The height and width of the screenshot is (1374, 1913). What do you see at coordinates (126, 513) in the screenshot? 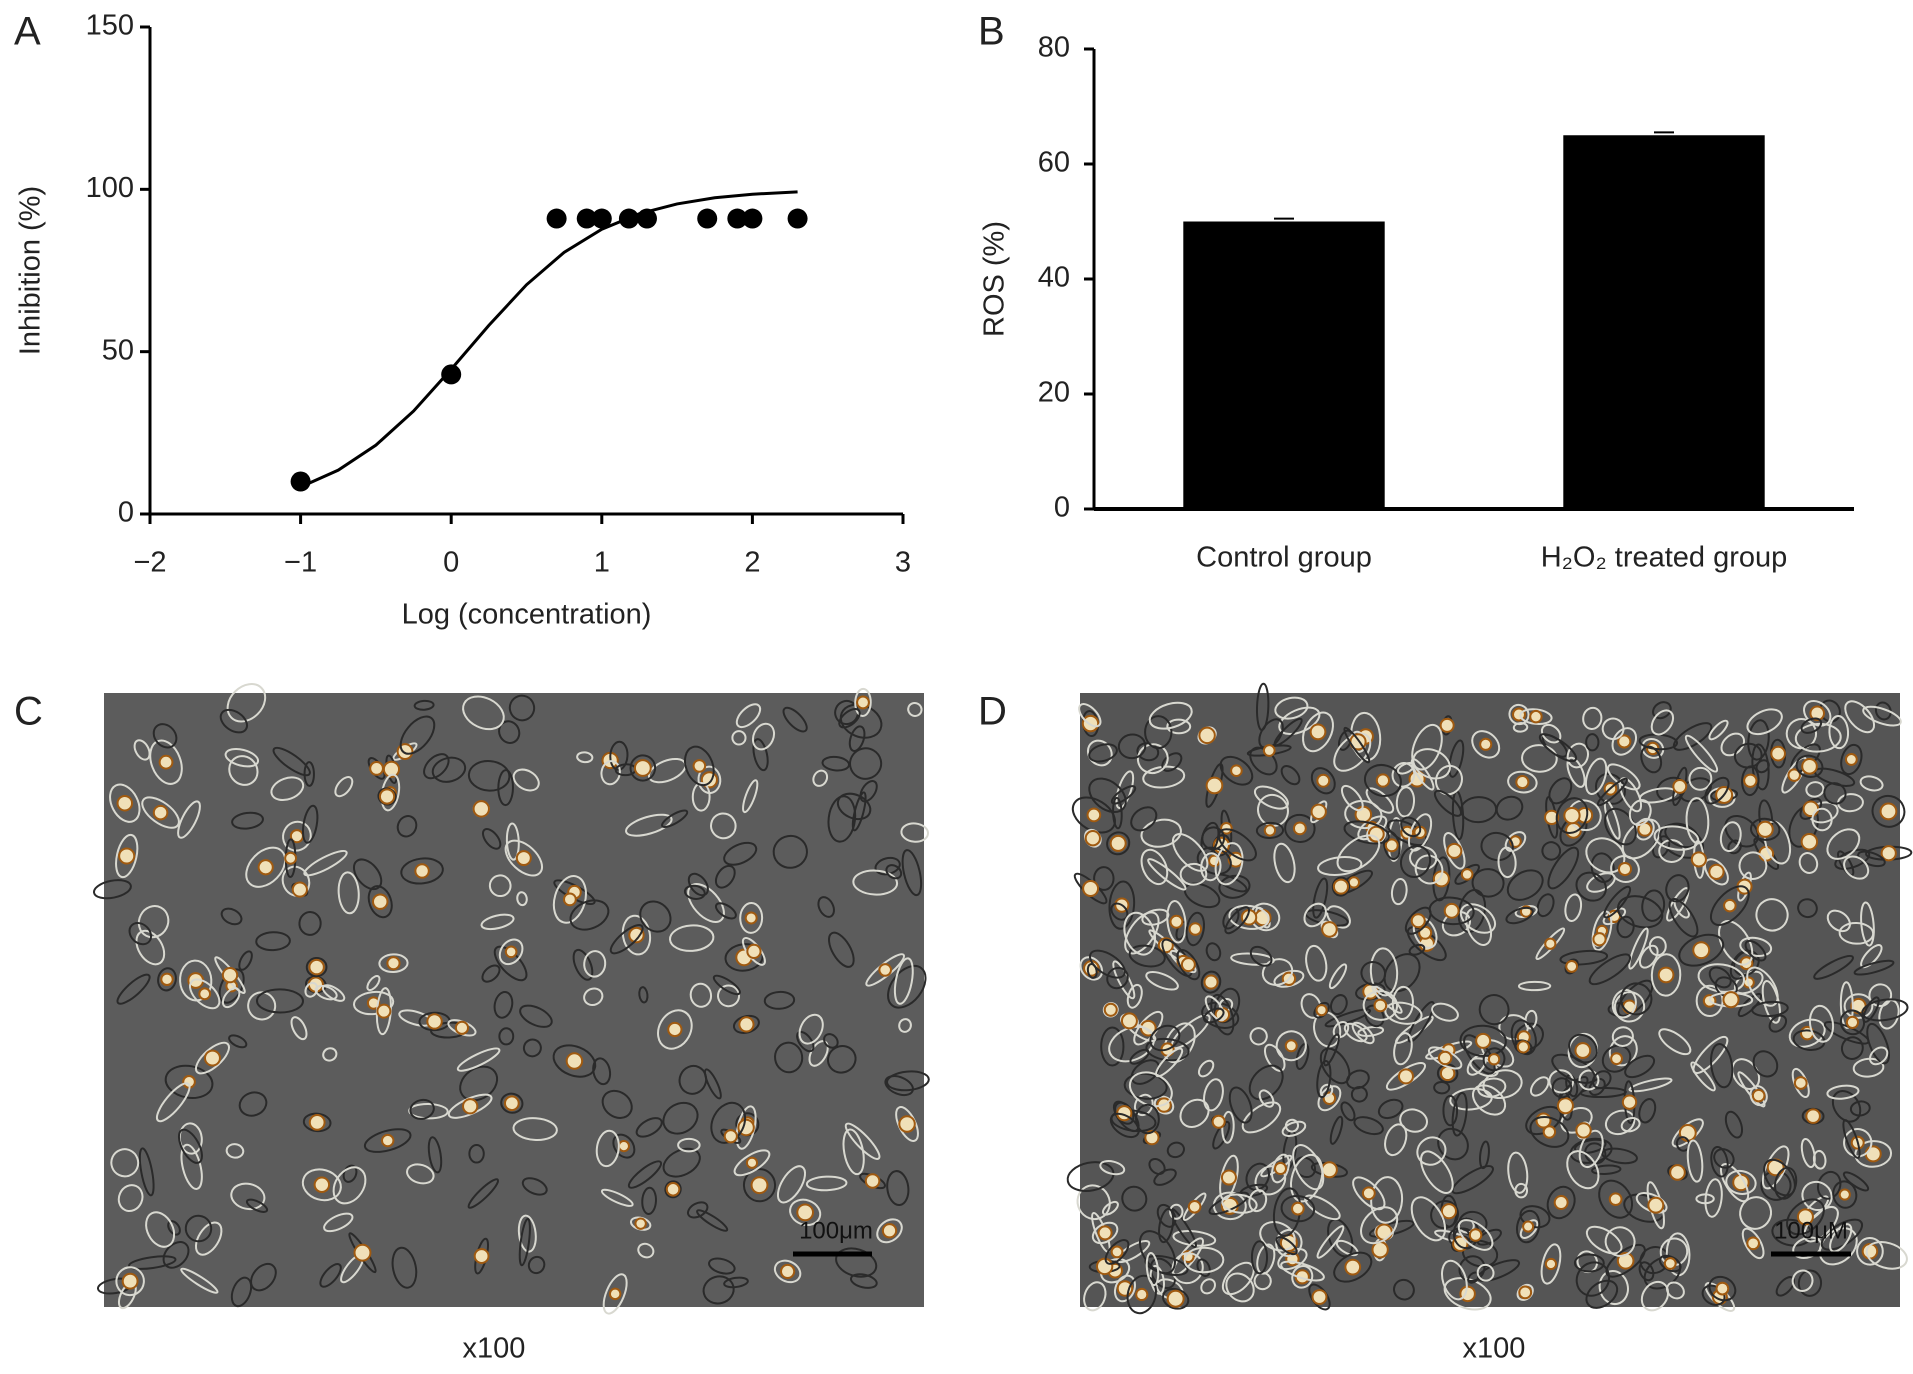
I see `y-tick-label: 0` at bounding box center [126, 513].